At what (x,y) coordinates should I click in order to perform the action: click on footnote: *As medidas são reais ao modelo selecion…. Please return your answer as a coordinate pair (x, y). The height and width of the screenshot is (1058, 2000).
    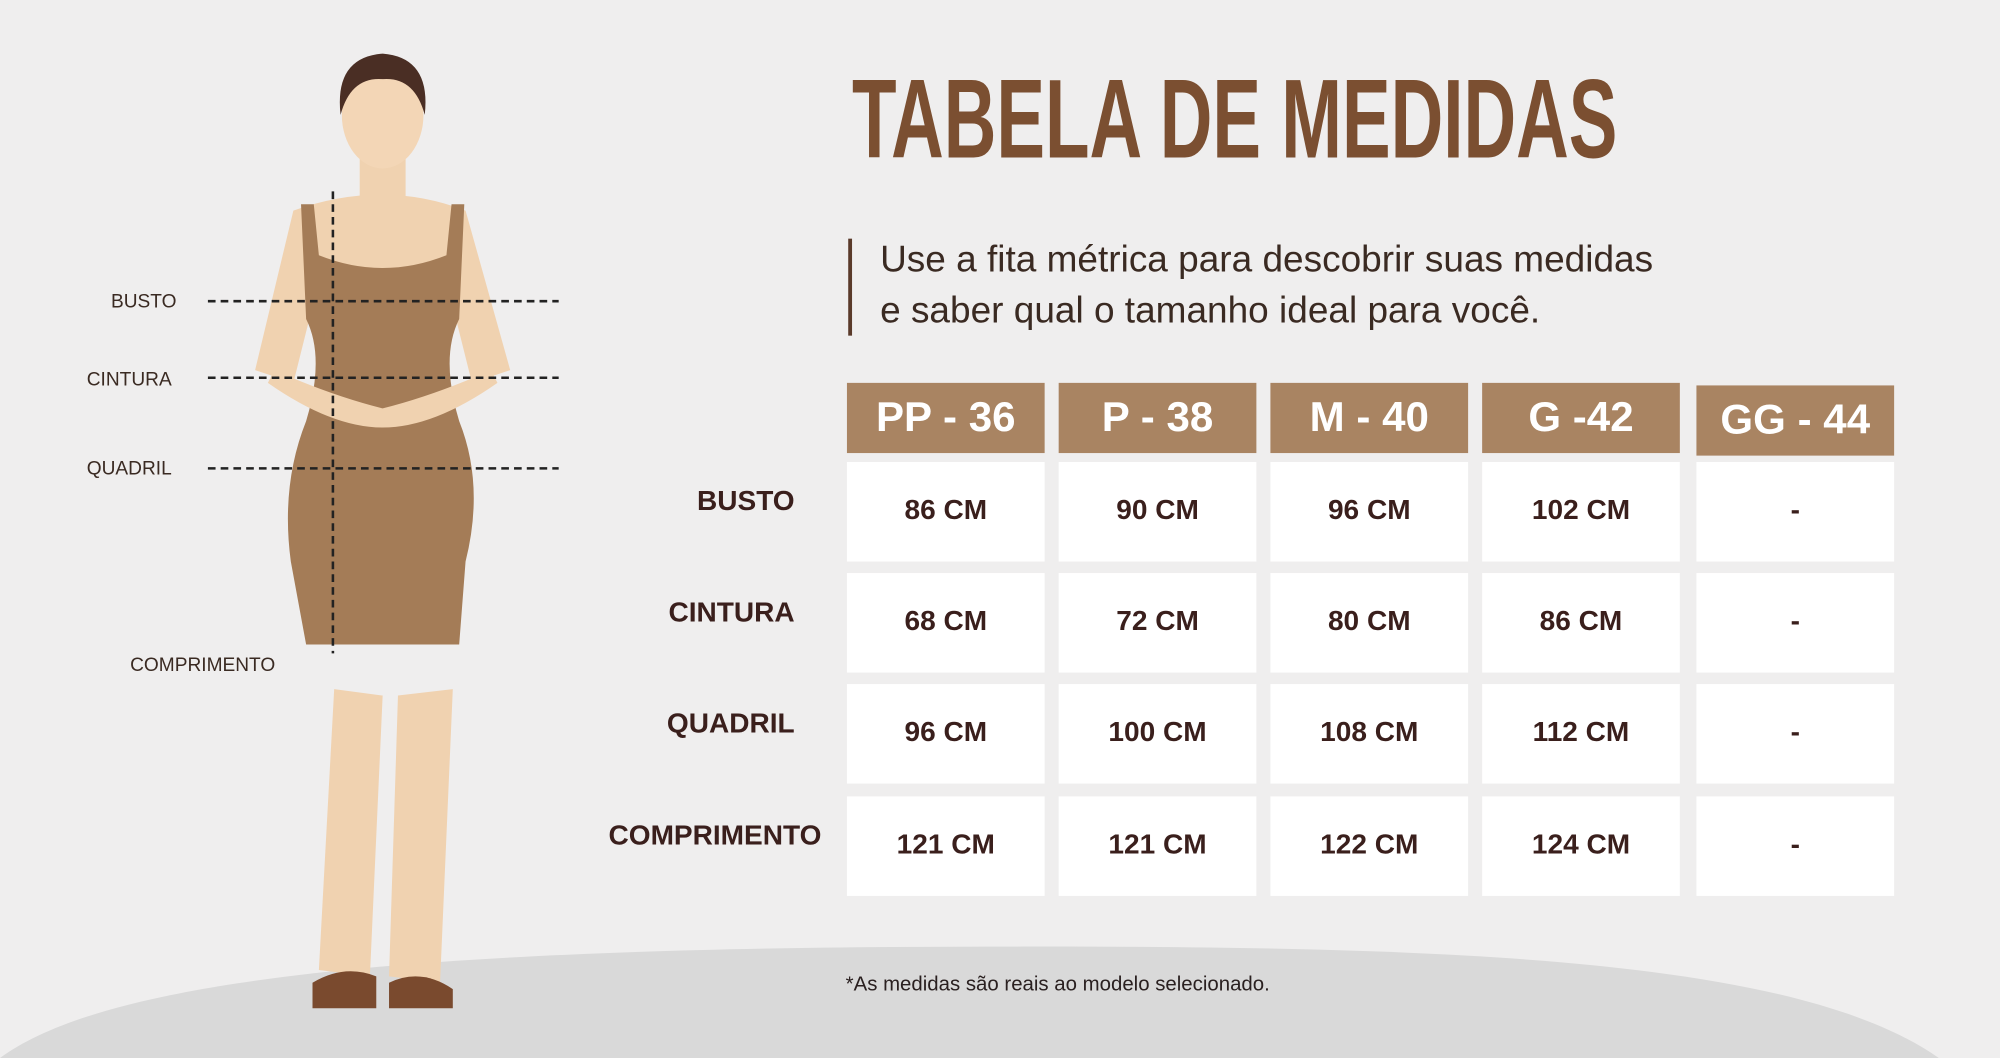
    Looking at the image, I should click on (1058, 985).